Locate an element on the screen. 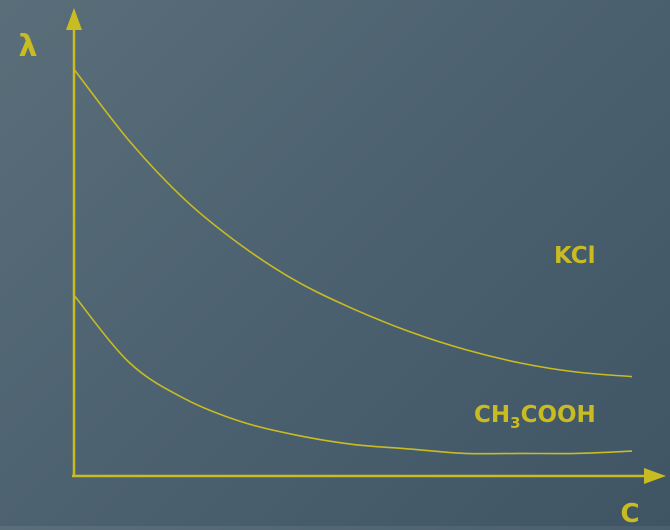 This screenshot has height=530, width=670. x-axis-label: C is located at coordinates (629, 512).